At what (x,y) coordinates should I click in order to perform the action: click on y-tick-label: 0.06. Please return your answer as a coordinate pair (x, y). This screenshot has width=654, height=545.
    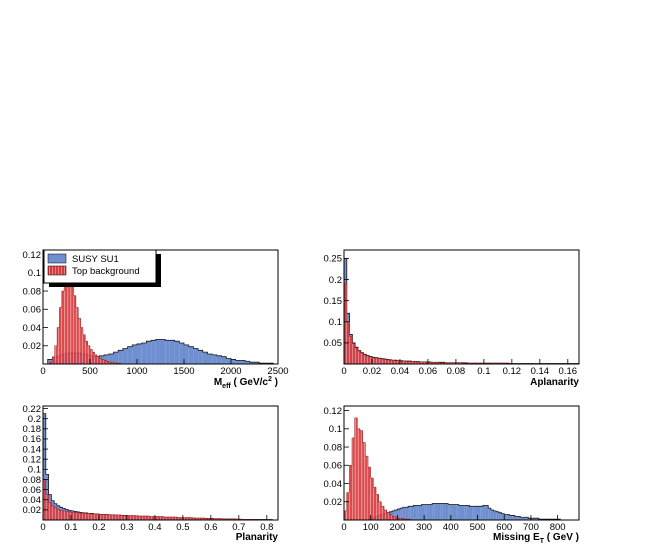
    Looking at the image, I should click on (333, 466).